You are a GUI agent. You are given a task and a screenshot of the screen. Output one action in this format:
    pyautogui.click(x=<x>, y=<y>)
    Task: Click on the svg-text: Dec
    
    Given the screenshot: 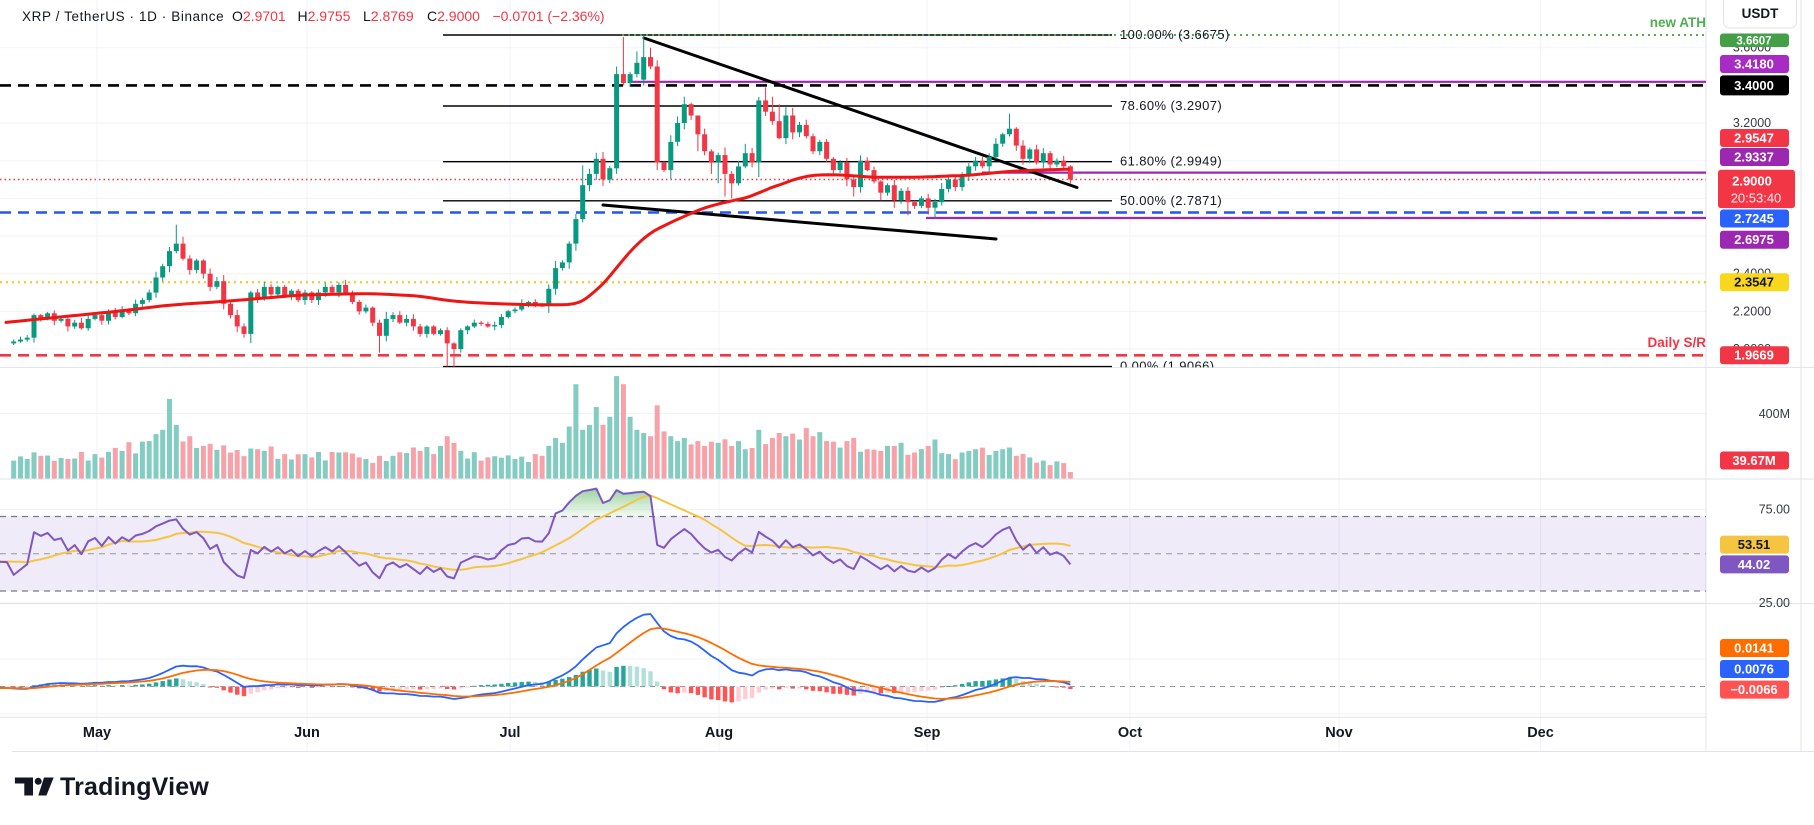 What is the action you would take?
    pyautogui.click(x=1540, y=733)
    